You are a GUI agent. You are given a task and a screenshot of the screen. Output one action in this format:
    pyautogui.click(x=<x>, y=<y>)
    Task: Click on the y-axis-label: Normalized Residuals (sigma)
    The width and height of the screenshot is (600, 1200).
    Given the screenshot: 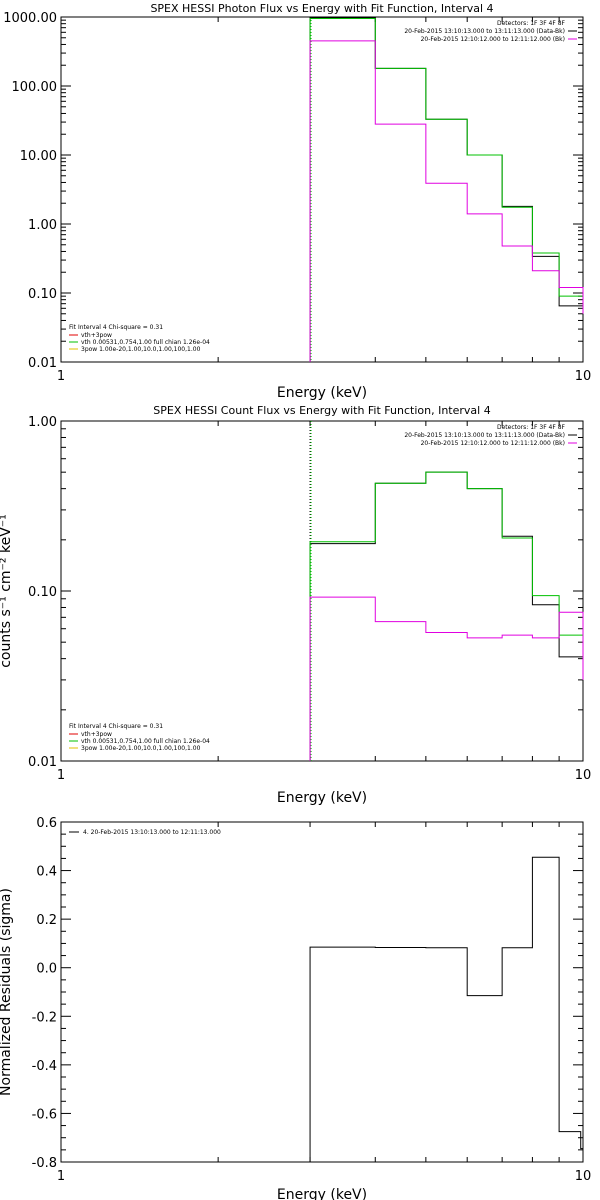 What is the action you would take?
    pyautogui.click(x=7, y=992)
    